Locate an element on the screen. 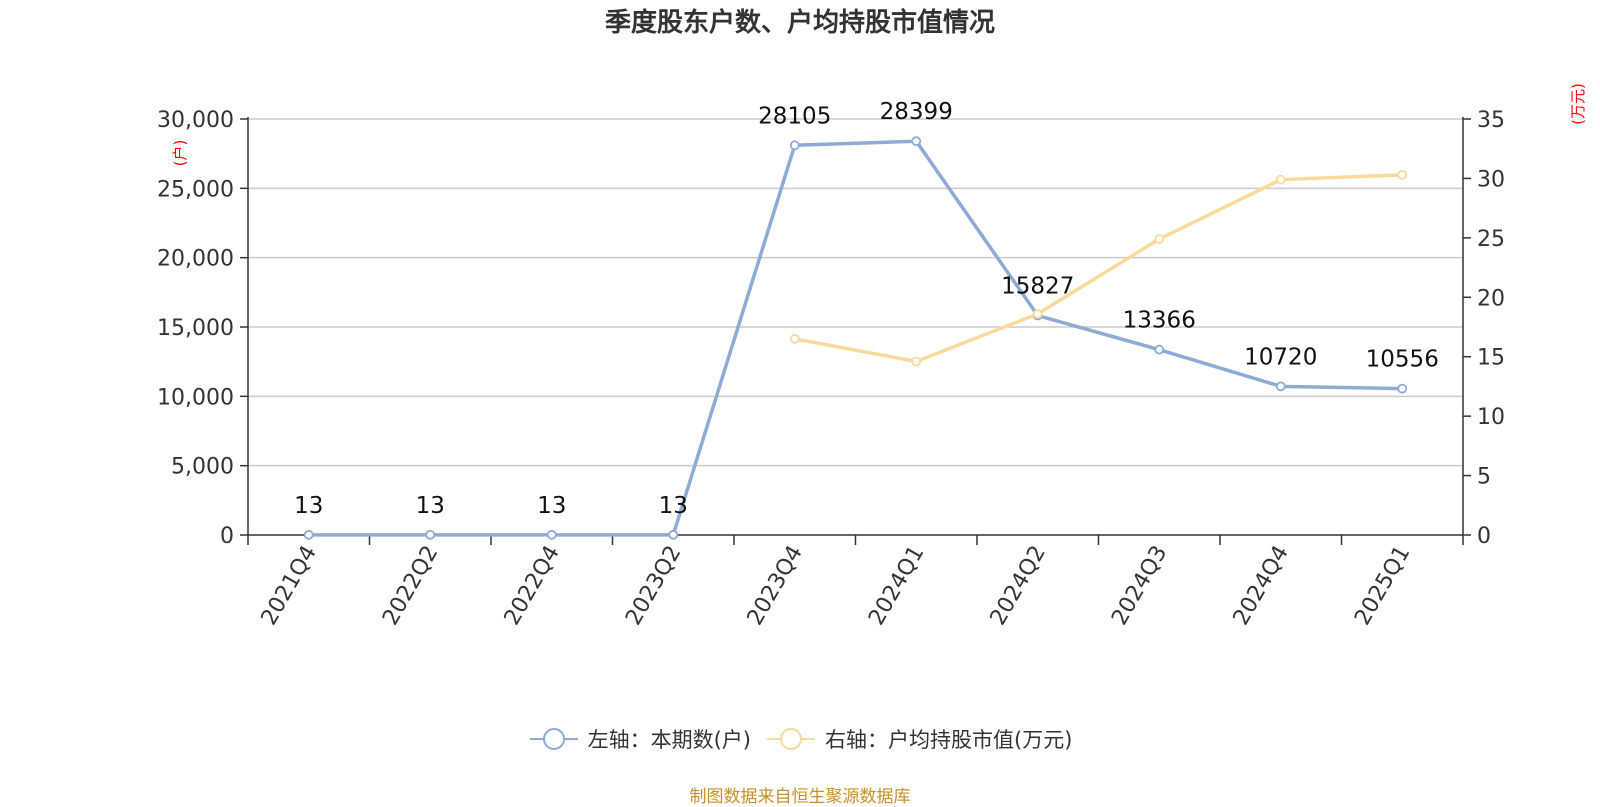 Image resolution: width=1600 pixels, height=807 pixels. data-label: 10556 is located at coordinates (1402, 360).